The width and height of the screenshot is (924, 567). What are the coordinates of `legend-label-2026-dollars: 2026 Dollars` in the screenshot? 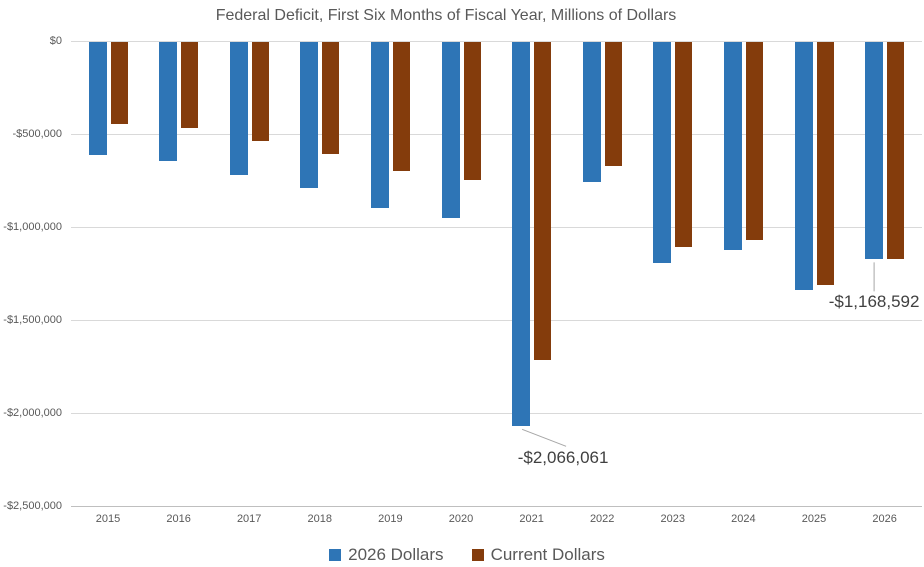 It's located at (396, 554).